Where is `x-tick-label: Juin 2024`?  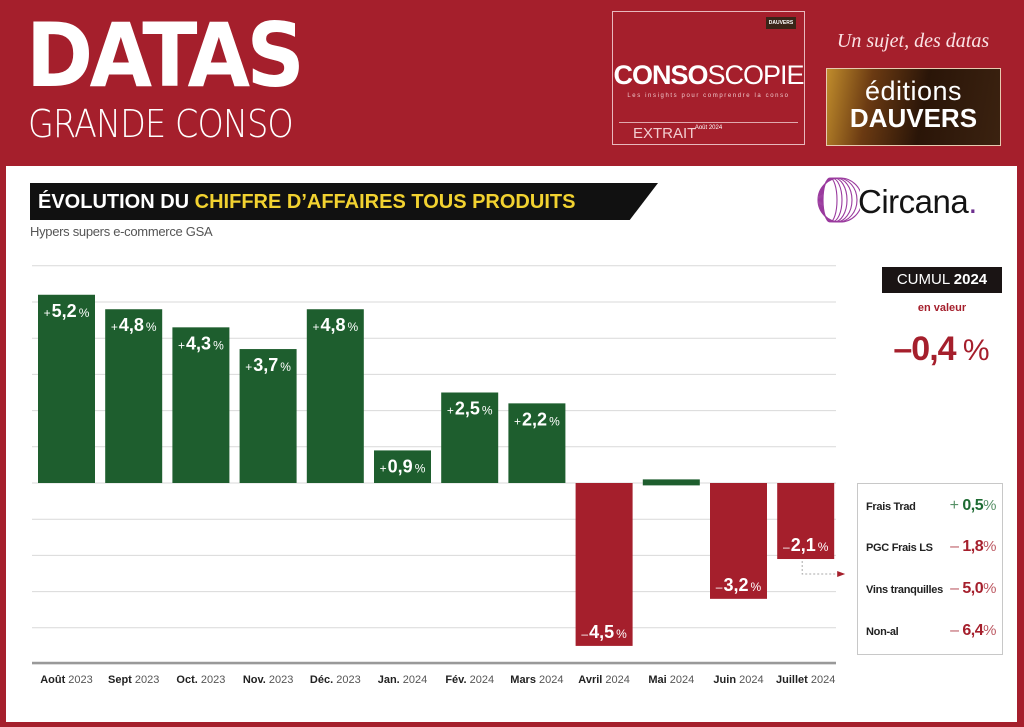 x-tick-label: Juin 2024 is located at coordinates (738, 680).